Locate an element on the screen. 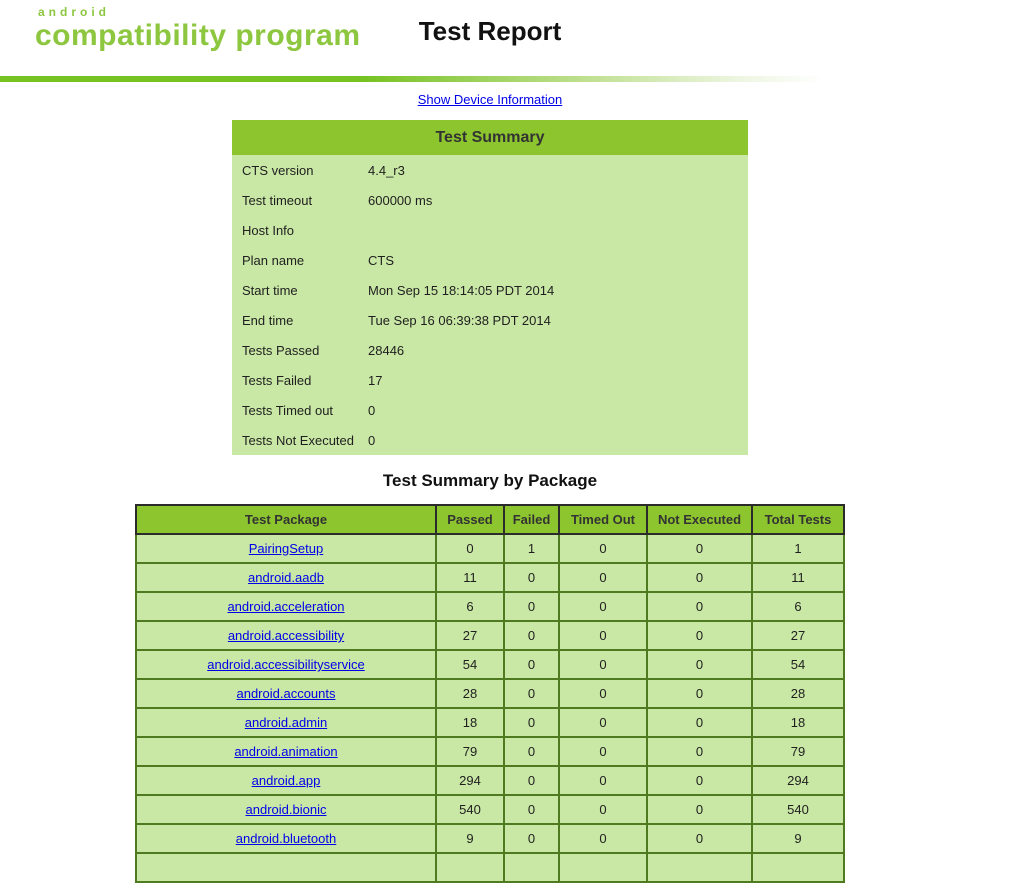 This screenshot has width=1030, height=883. table-row: android.bionic 540 0 0 0 540 is located at coordinates (490, 809).